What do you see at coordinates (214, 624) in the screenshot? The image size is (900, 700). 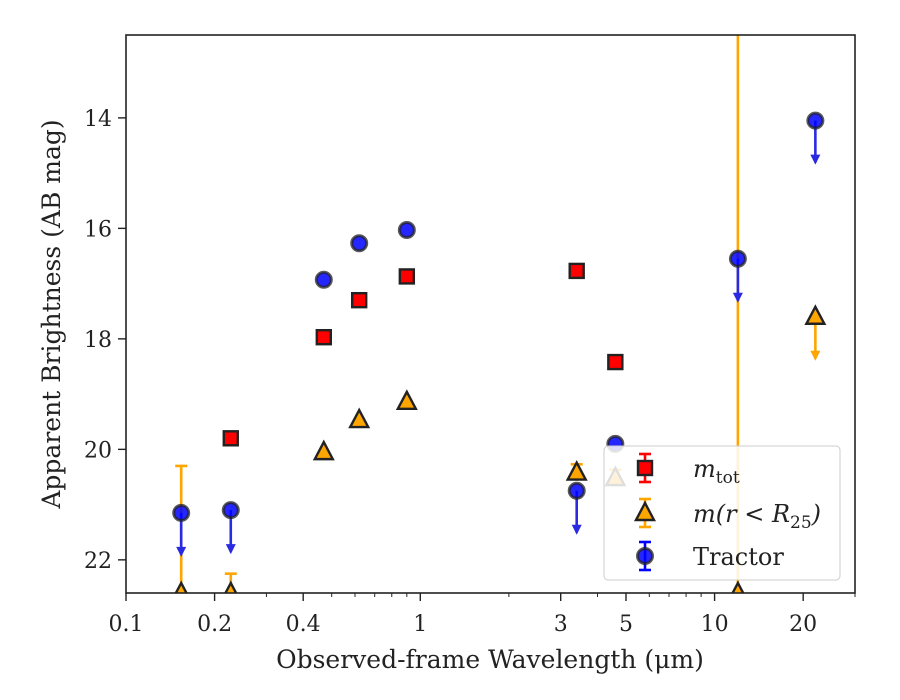 I see `x-tick-label: 0.2` at bounding box center [214, 624].